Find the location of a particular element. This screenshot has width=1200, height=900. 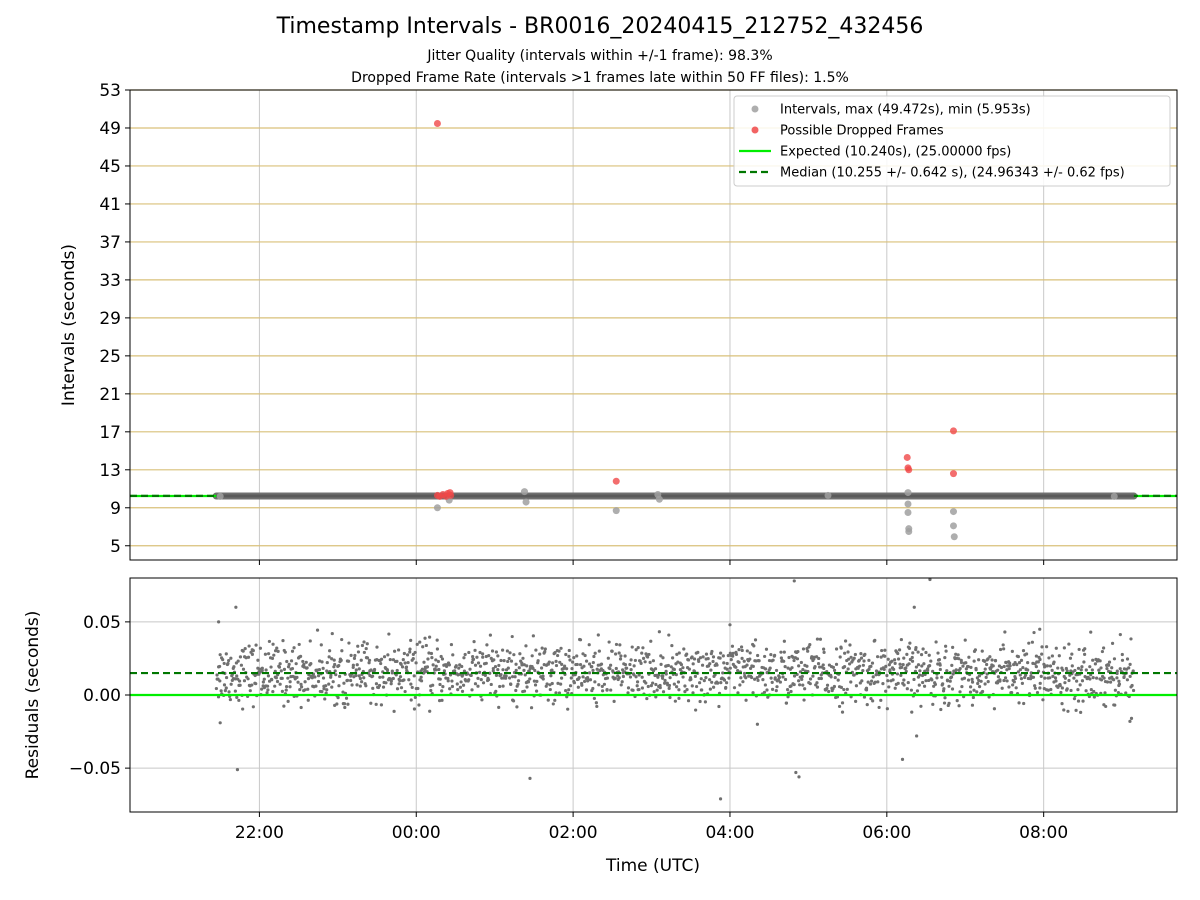

y-tick-label: 53 is located at coordinates (110, 91).